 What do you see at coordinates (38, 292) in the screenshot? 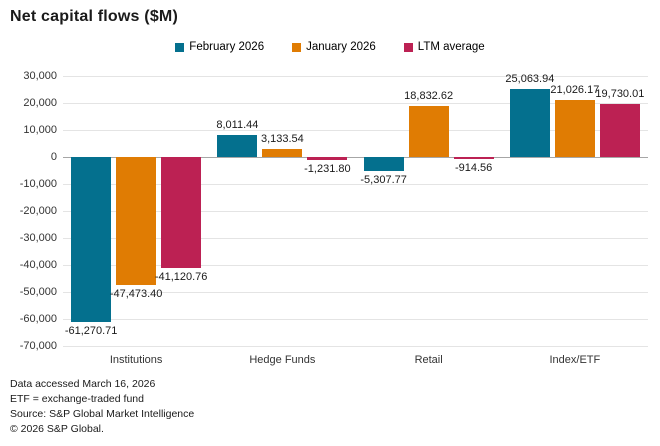
I see `y-axis-tick-label: -50,000` at bounding box center [38, 292].